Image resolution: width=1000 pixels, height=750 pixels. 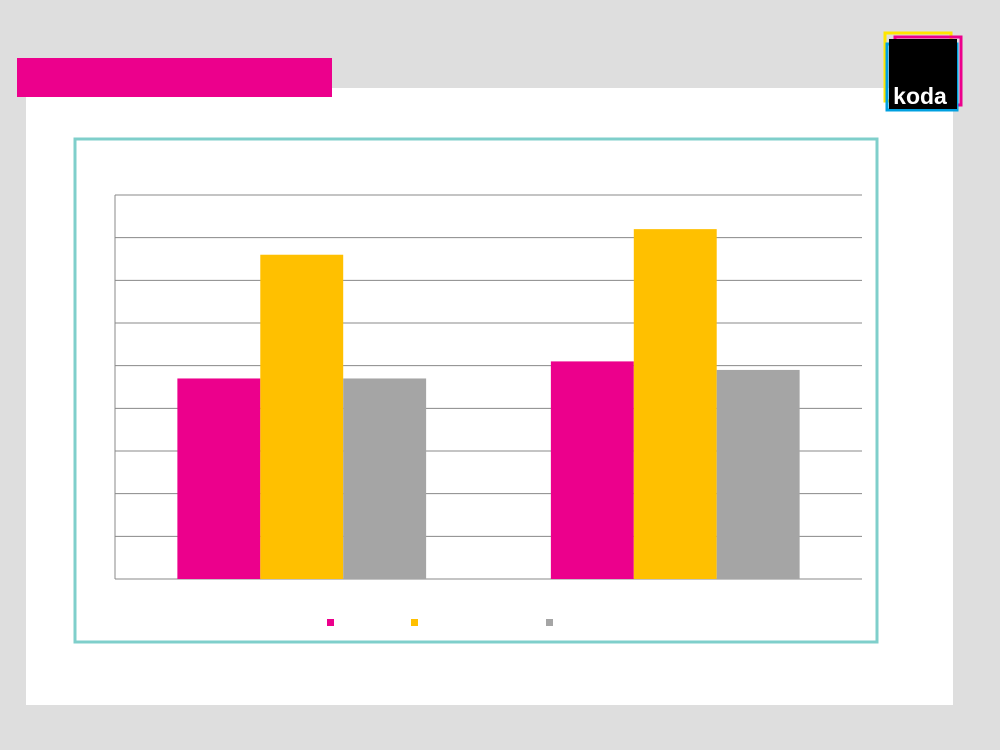 I want to click on logo: koda, so click(x=923, y=71).